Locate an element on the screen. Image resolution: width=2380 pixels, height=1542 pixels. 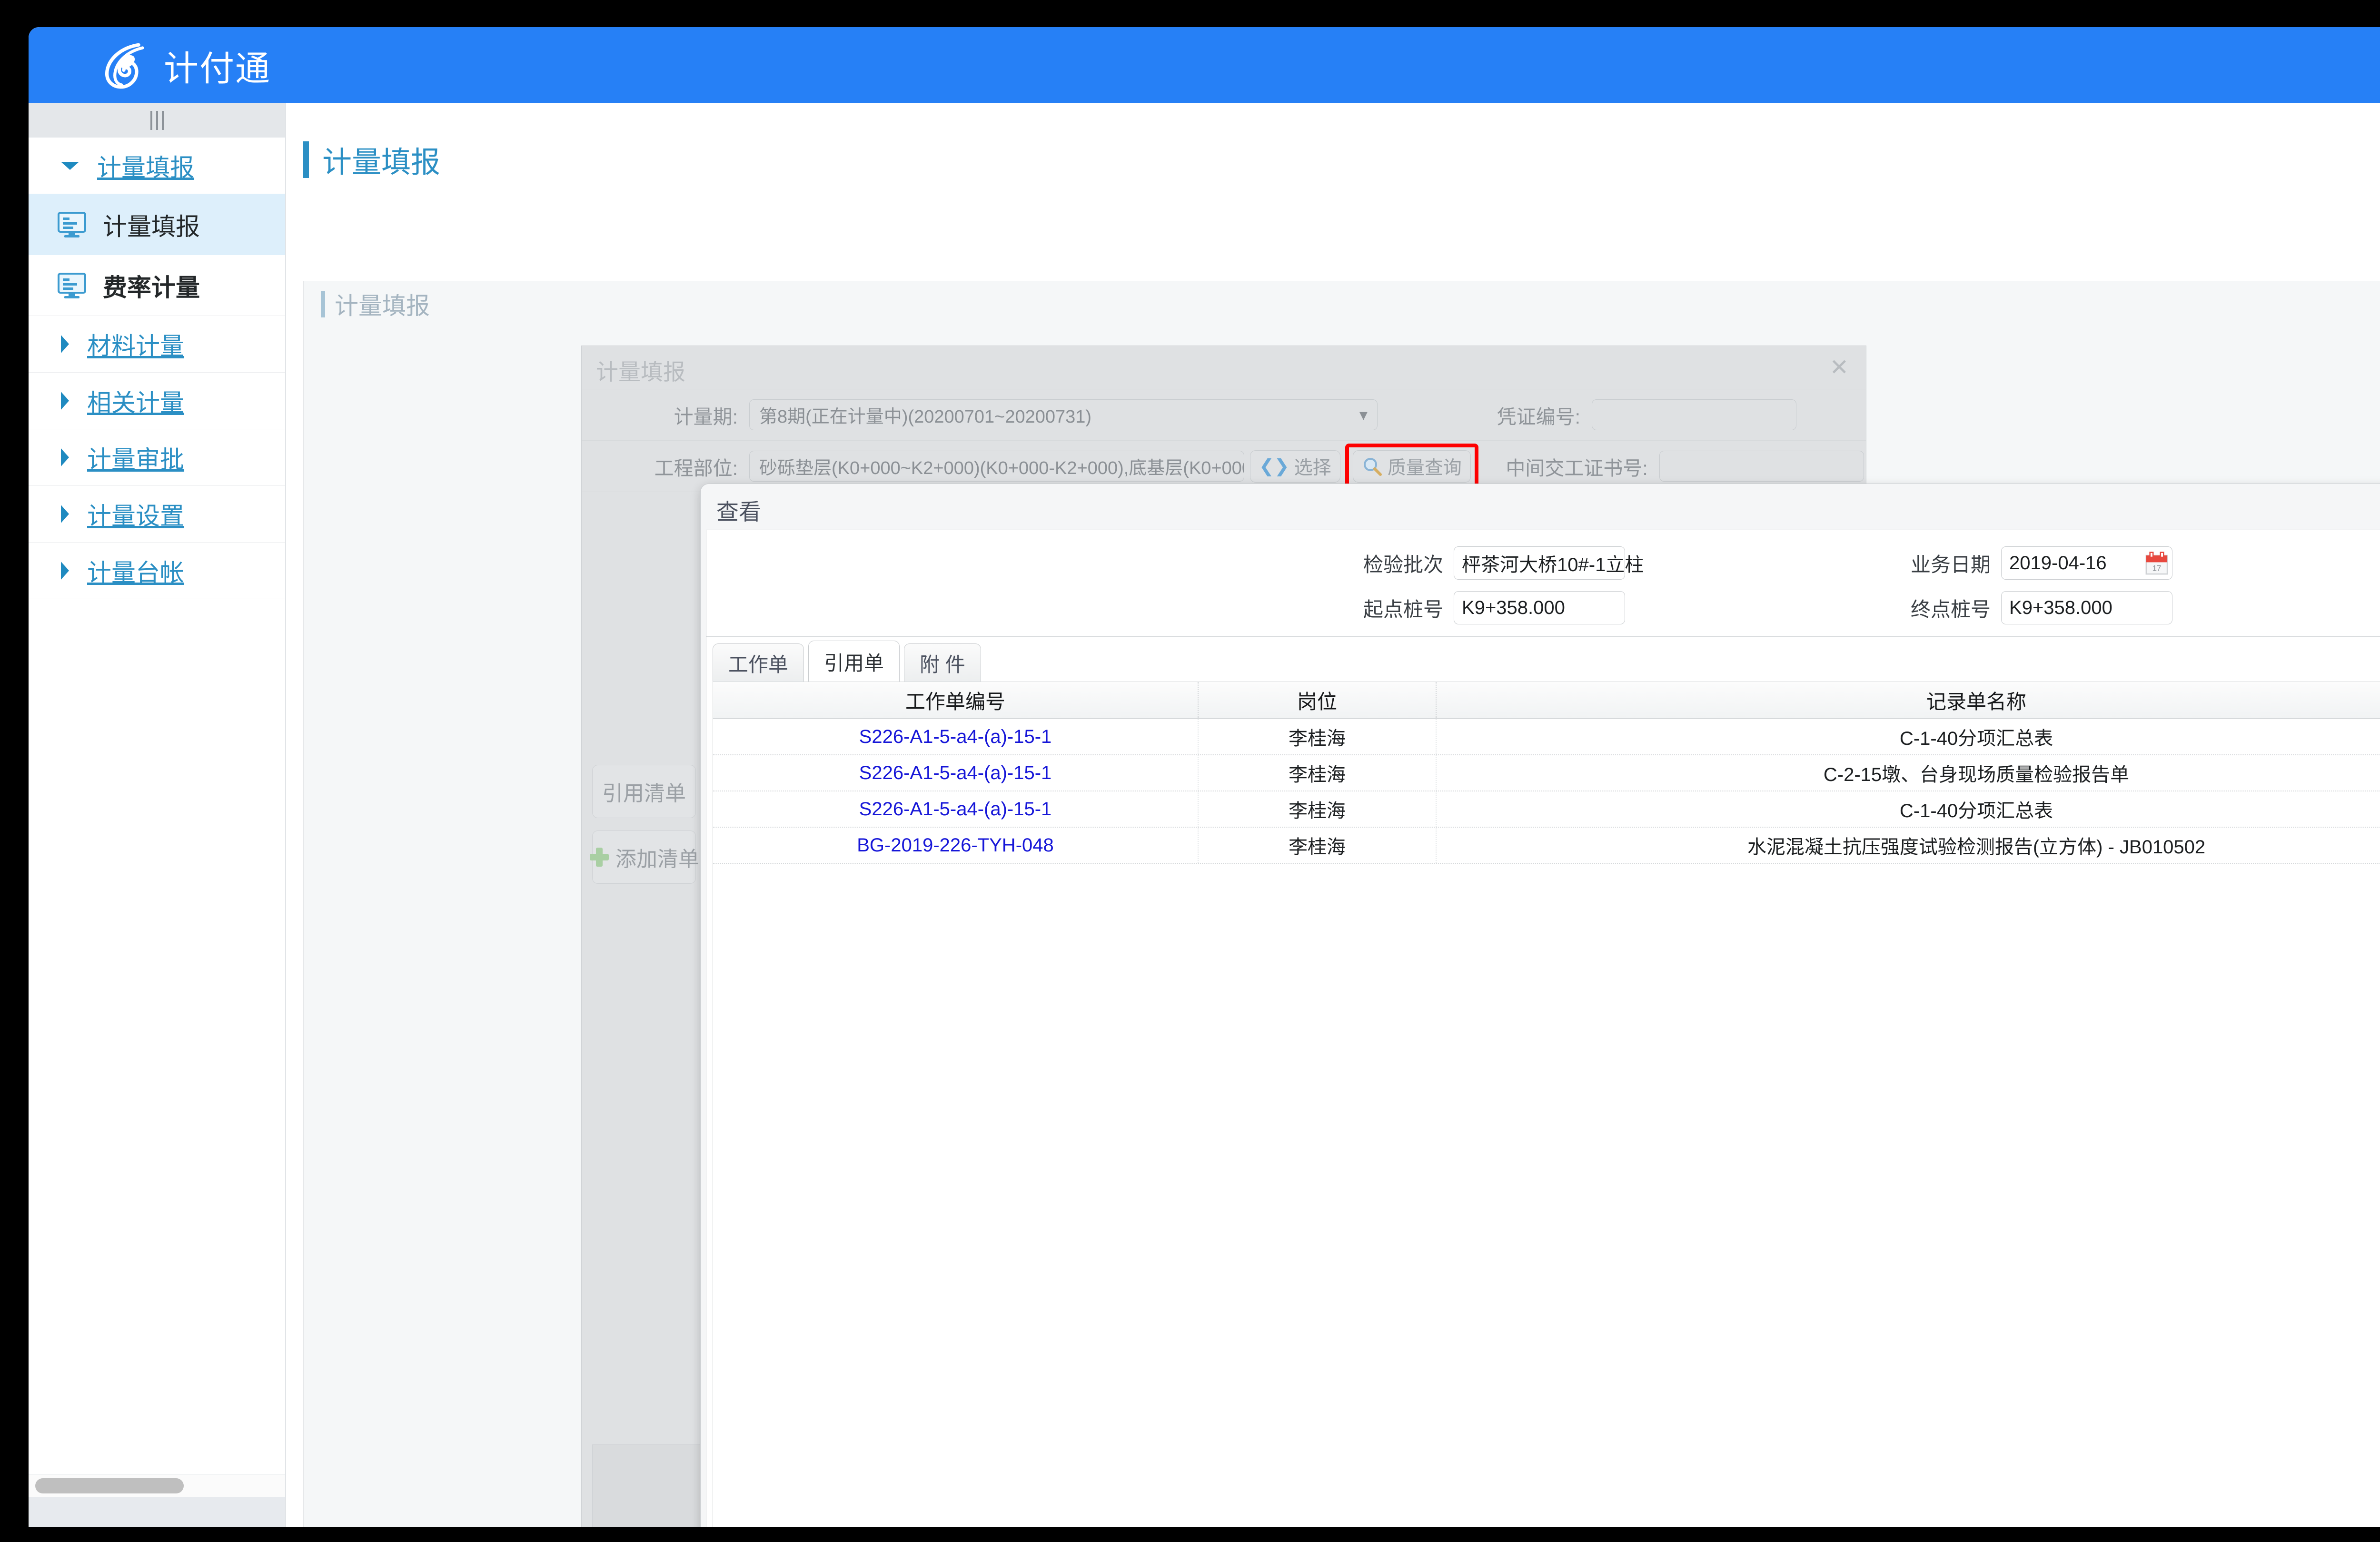
sidebar-group-jiliangshenpi: 计量审批 is located at coordinates (157, 457).